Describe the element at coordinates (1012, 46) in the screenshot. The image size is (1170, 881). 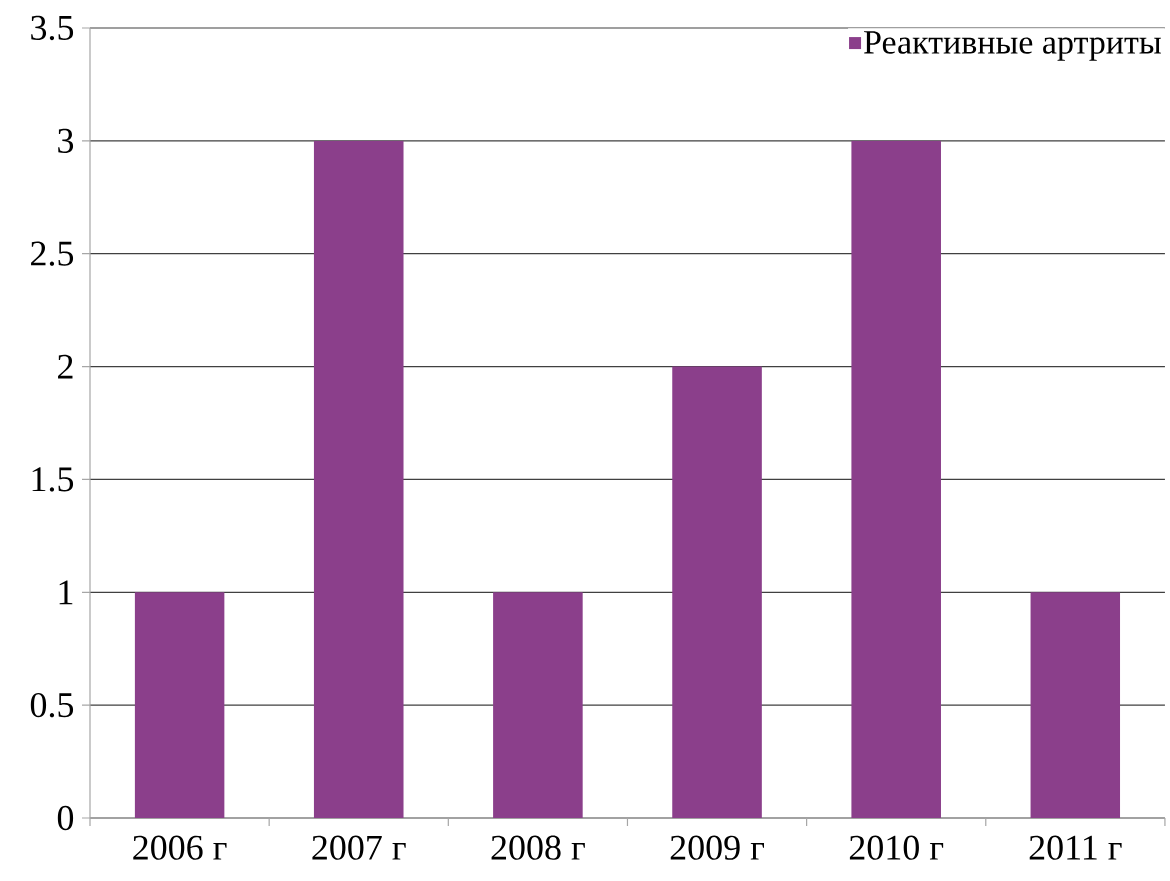
I see `legend-label: Реактивные артриты` at that location.